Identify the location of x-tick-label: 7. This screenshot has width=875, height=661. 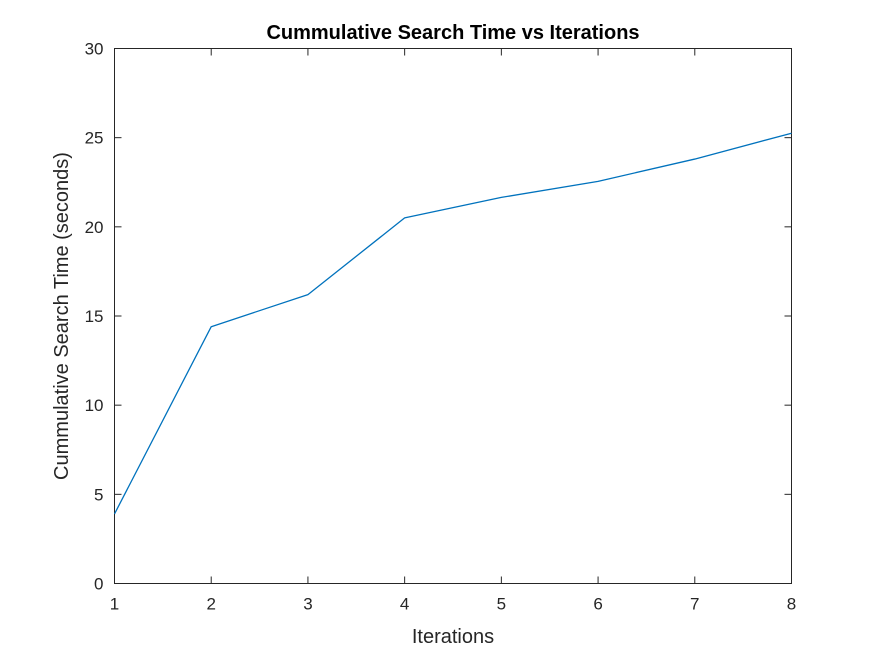
(694, 604).